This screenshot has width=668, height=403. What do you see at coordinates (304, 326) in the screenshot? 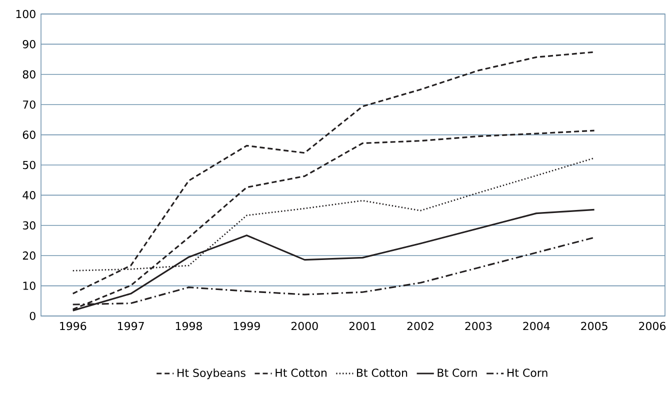
I see `x-tick-label: 2000` at bounding box center [304, 326].